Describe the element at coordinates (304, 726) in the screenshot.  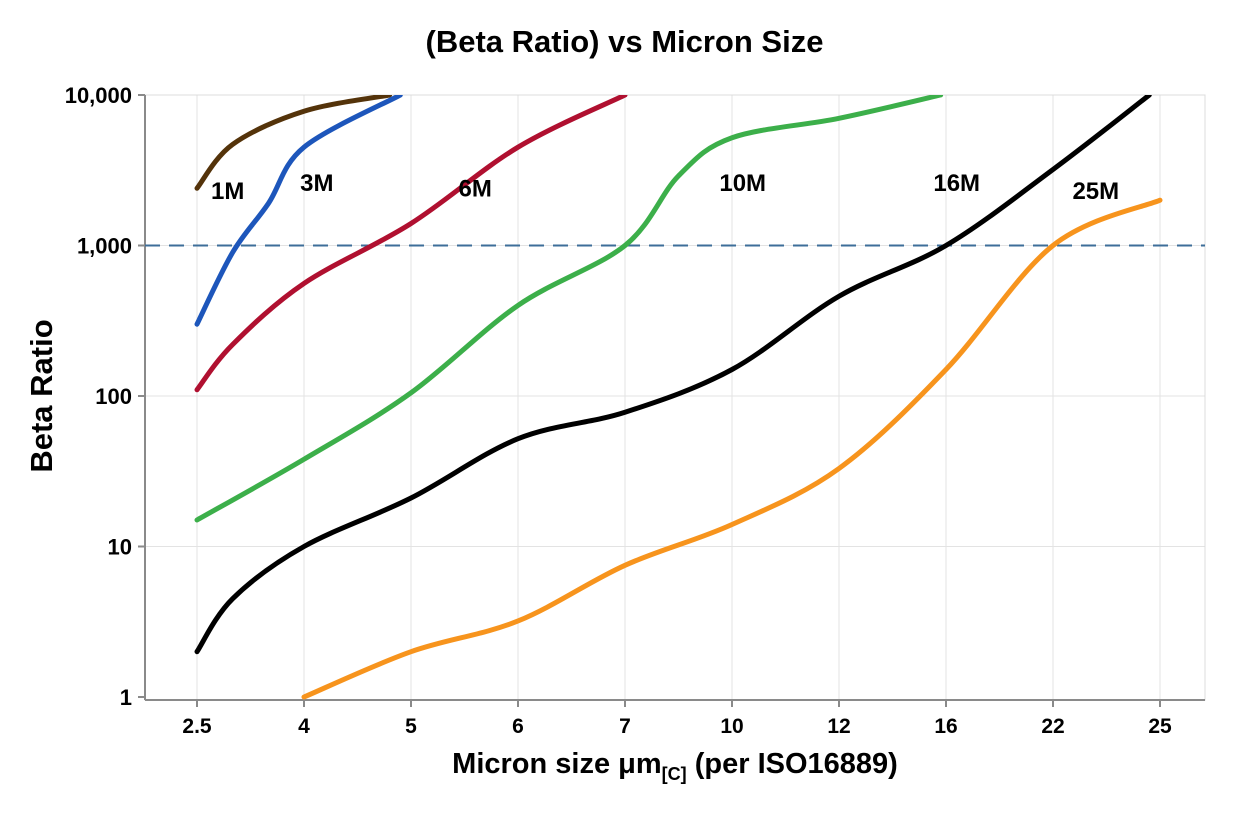
I see `x-tick-label: 4` at that location.